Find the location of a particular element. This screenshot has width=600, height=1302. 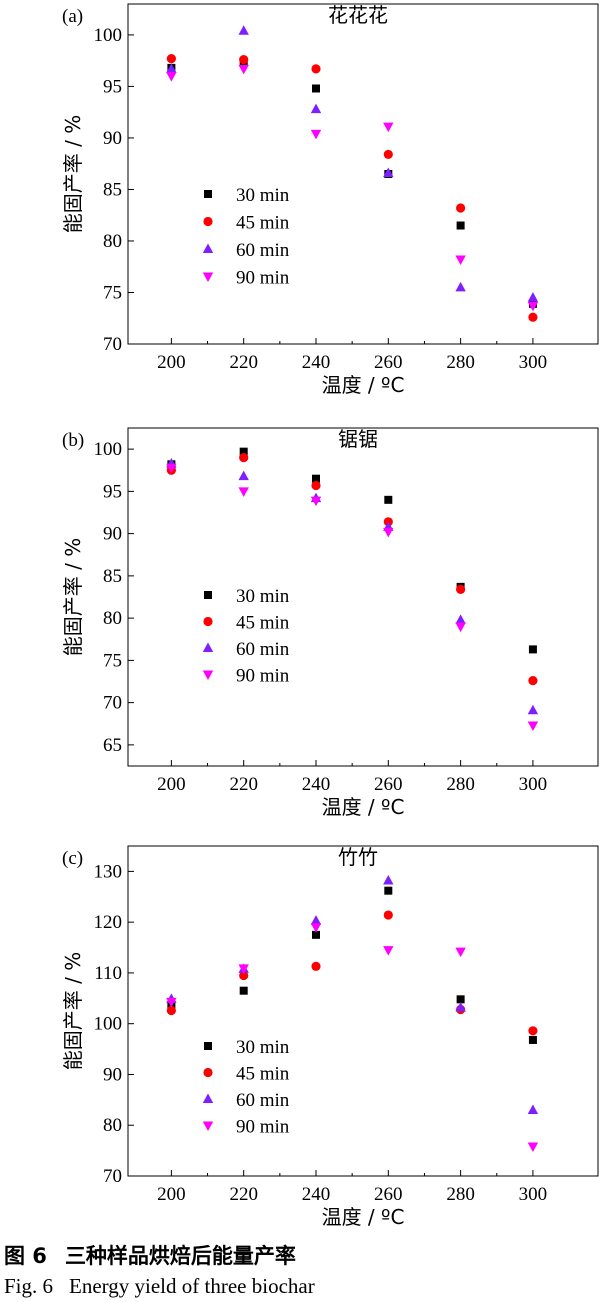

caption-chinese: 图 6 三种样品烘焙后能量产率 is located at coordinates (150, 1255).